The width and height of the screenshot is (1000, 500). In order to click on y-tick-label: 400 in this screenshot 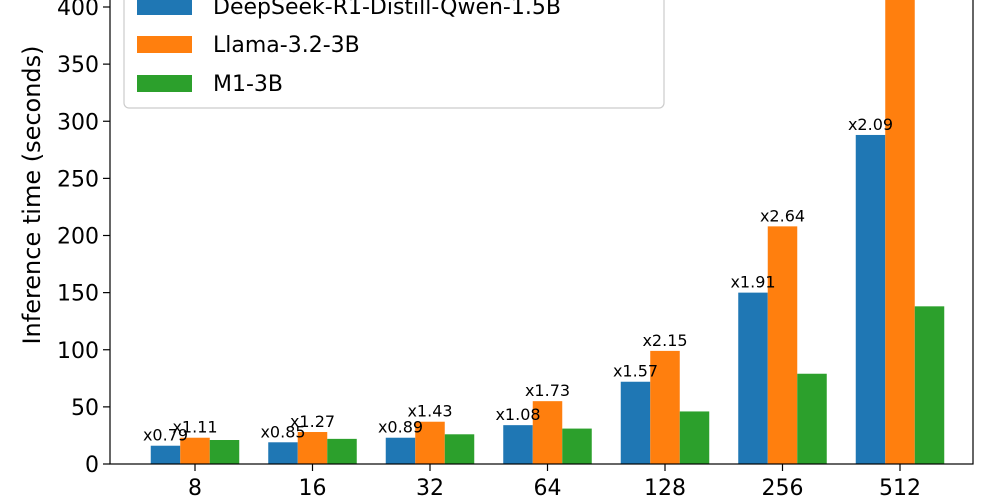, I will do `click(78, 10)`.